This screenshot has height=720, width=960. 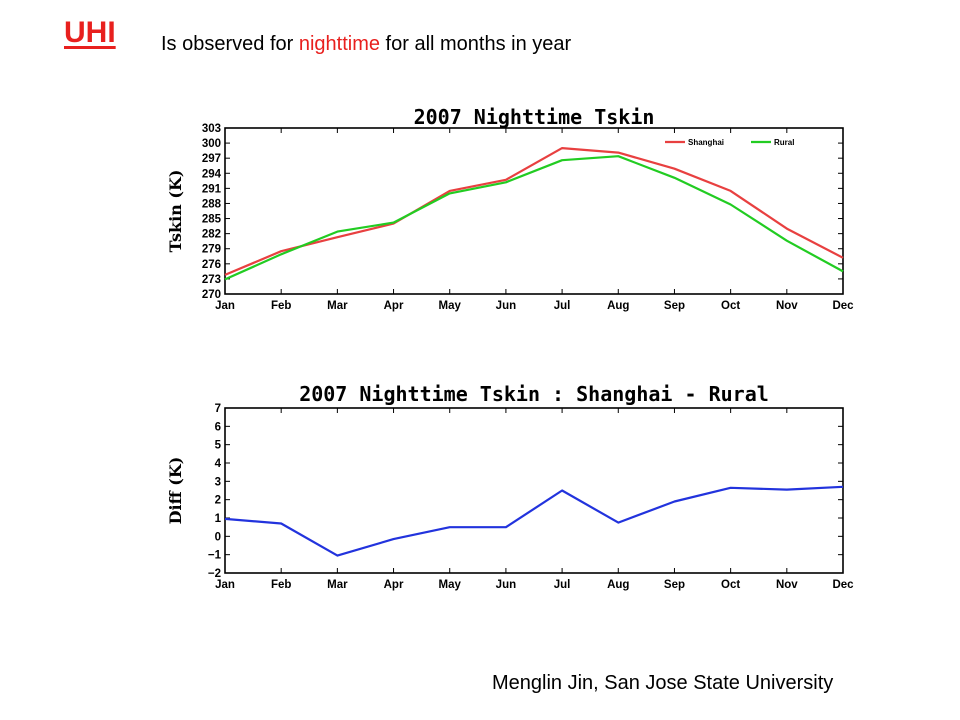 What do you see at coordinates (212, 174) in the screenshot?
I see `y-tick-label: 294` at bounding box center [212, 174].